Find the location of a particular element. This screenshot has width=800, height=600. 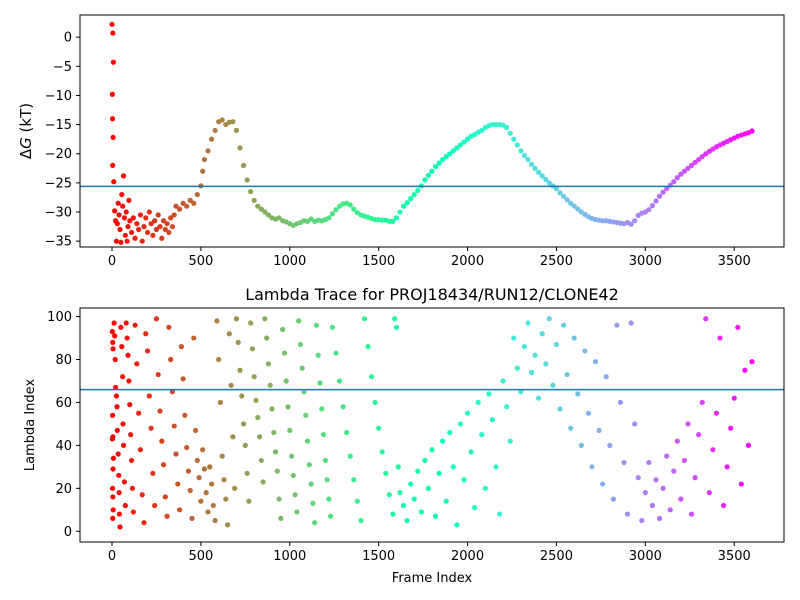

x-tick-label: 2500 is located at coordinates (556, 261).